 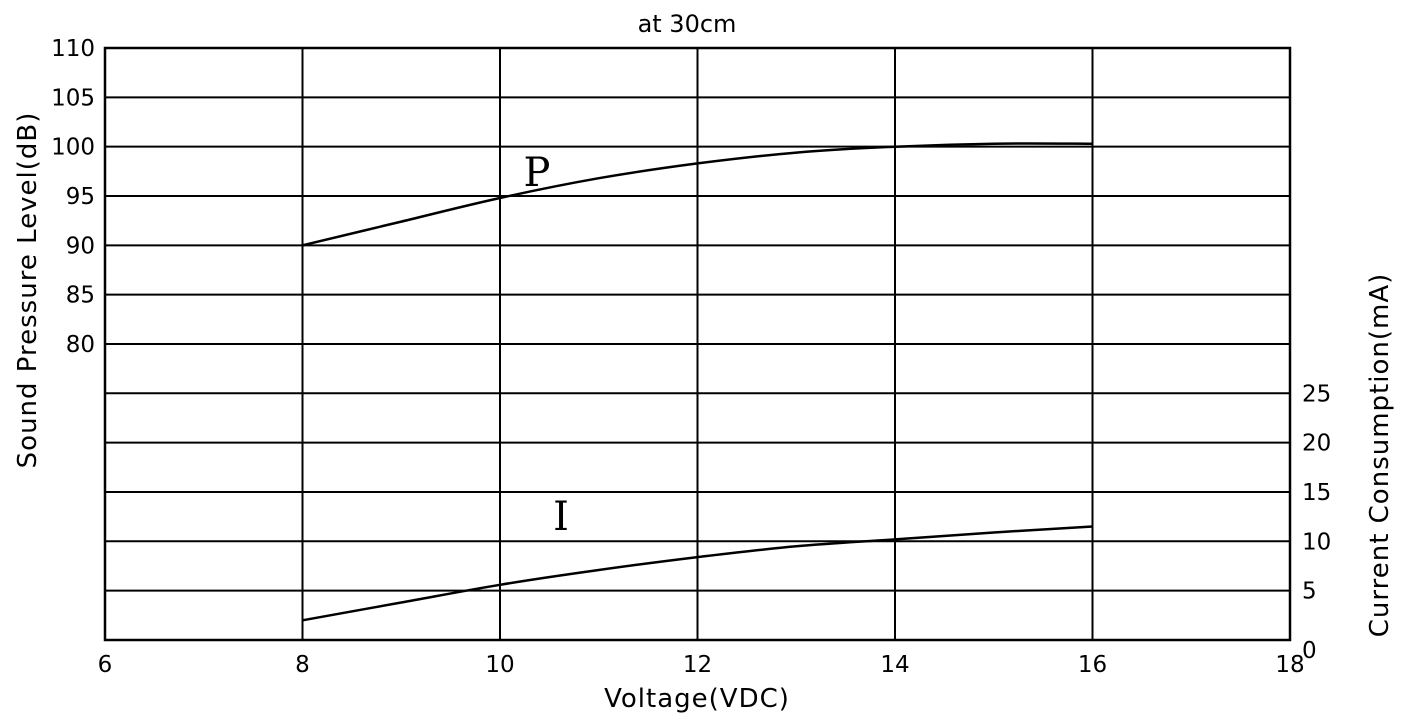 I want to click on y-left-tick-label: 95, so click(x=80, y=197).